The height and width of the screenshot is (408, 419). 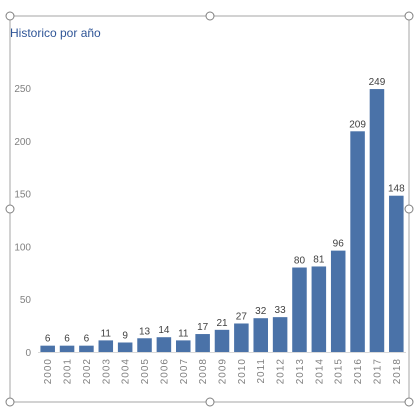 What do you see at coordinates (397, 371) in the screenshot?
I see `x-tick-label: 2018` at bounding box center [397, 371].